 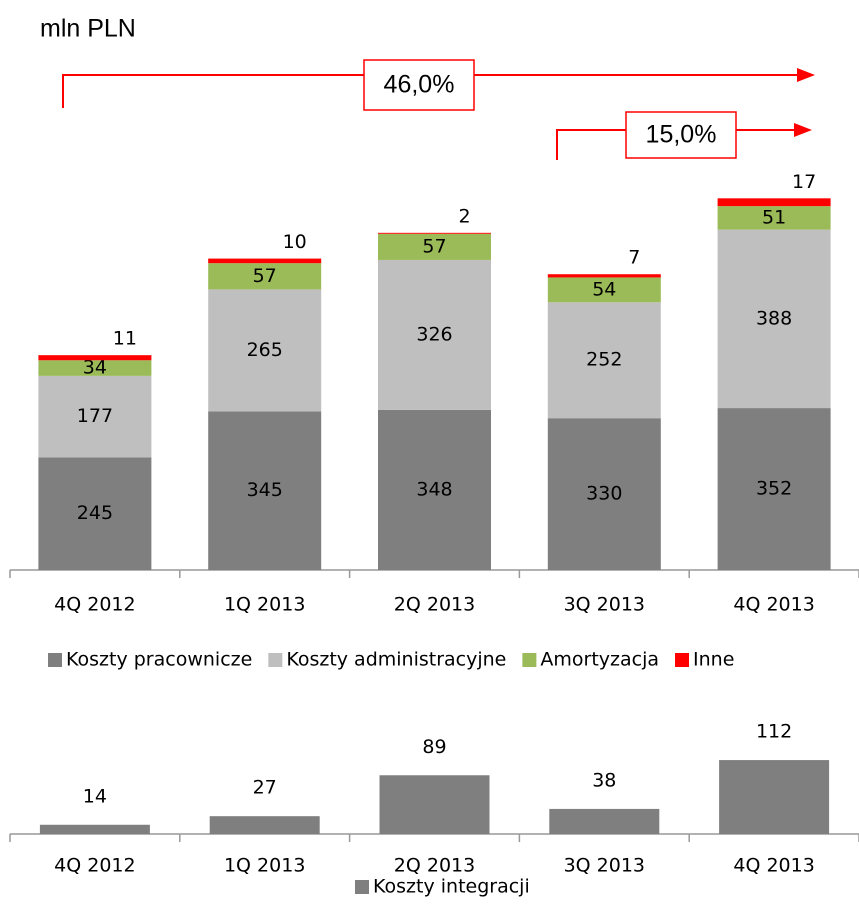 I want to click on value-label: 17, so click(x=804, y=182).